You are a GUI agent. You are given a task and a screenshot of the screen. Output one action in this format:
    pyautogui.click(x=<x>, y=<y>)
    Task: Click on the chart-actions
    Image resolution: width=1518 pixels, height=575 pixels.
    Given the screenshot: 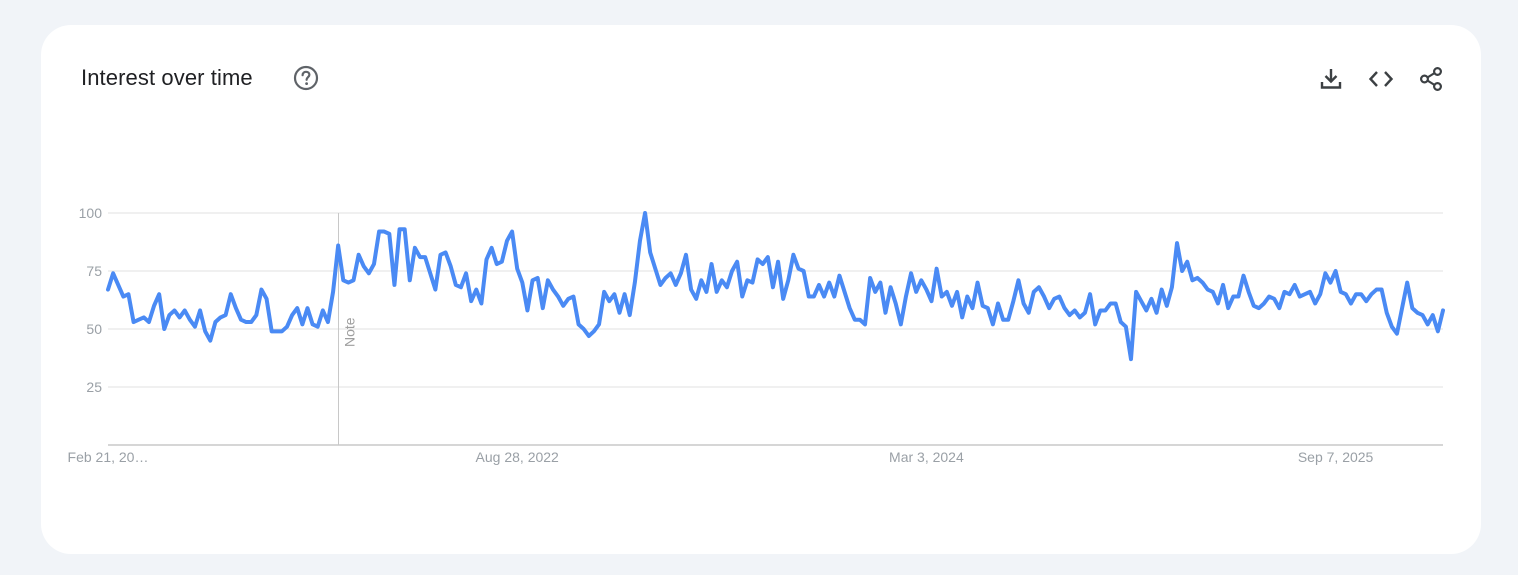 What is the action you would take?
    pyautogui.click(x=1381, y=79)
    